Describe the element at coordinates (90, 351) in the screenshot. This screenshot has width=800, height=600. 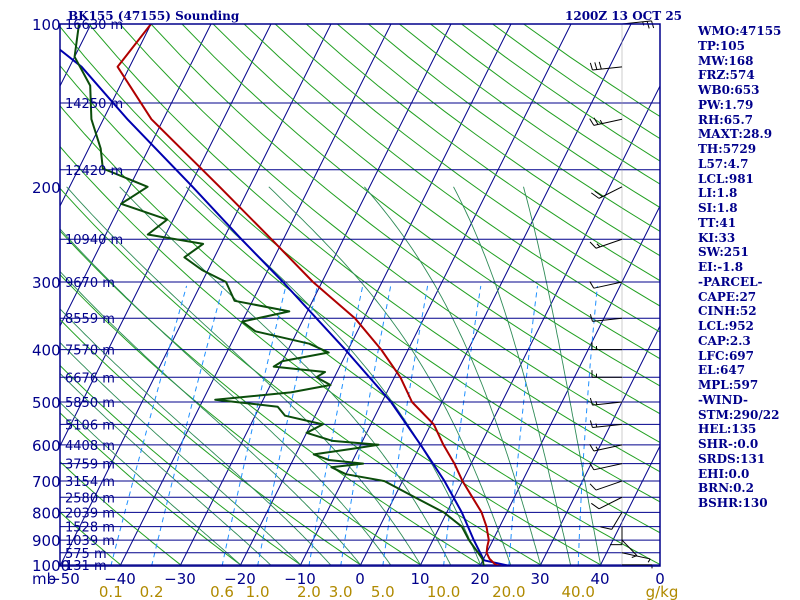
I see `height-label: 7570 m` at that location.